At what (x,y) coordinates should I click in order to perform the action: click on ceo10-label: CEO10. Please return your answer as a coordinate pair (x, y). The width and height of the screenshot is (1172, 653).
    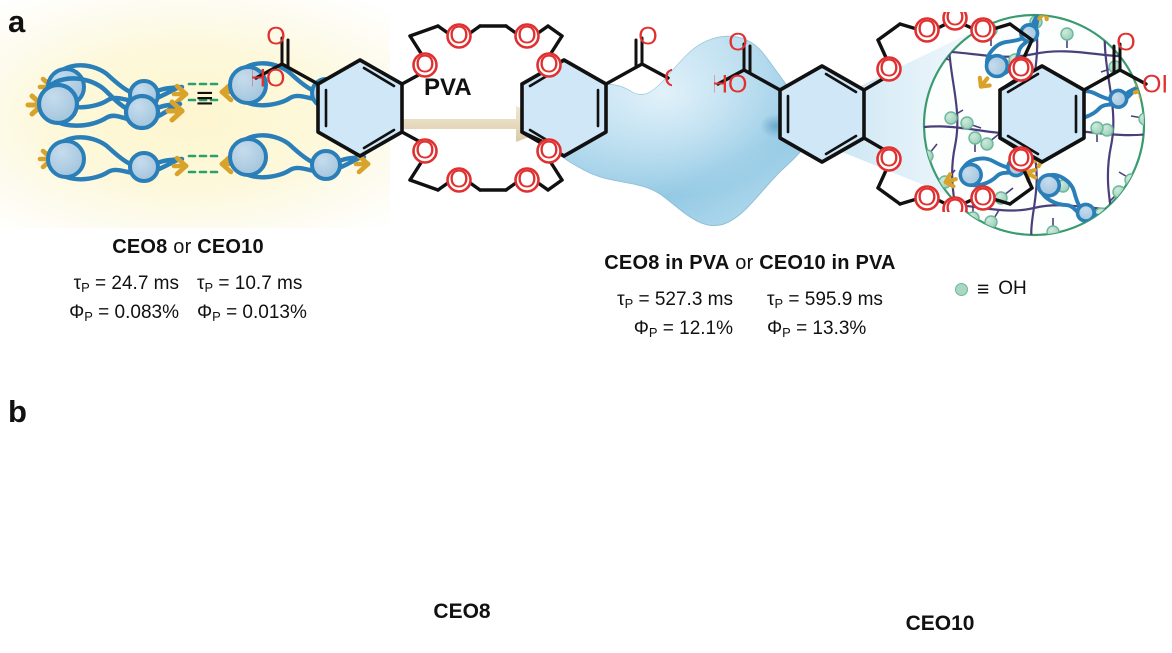
    Looking at the image, I should click on (940, 623).